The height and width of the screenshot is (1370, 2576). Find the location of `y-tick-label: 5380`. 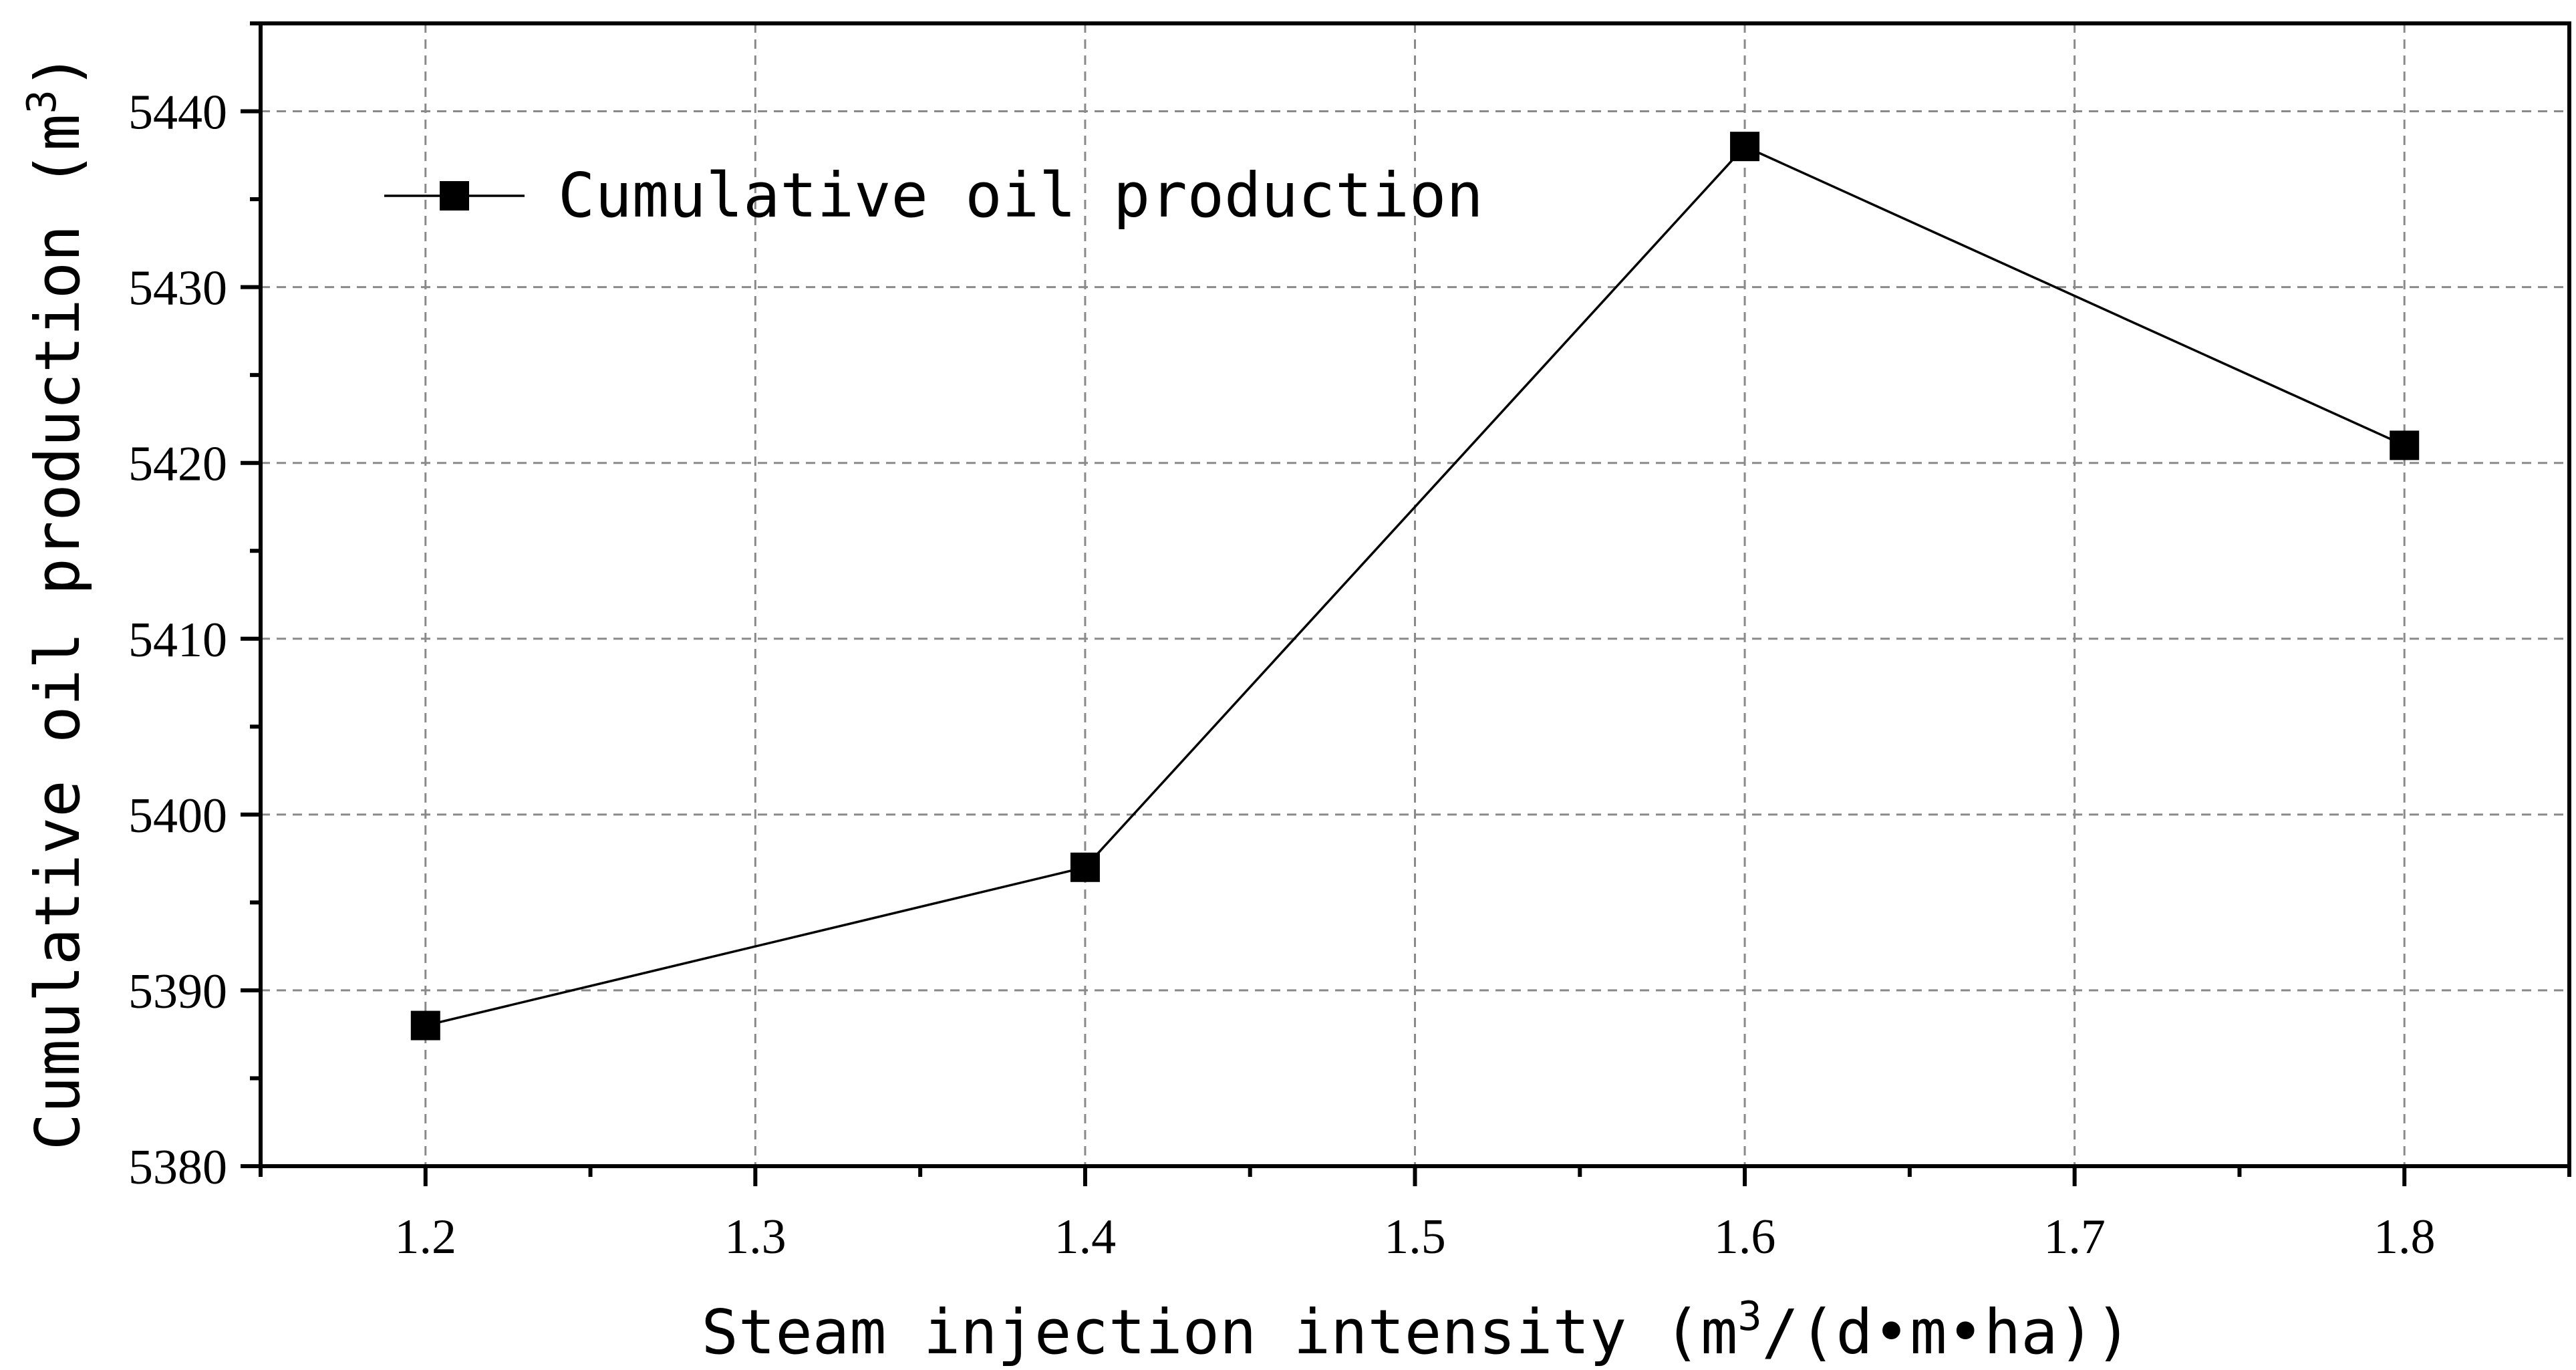

y-tick-label: 5380 is located at coordinates (177, 1167).